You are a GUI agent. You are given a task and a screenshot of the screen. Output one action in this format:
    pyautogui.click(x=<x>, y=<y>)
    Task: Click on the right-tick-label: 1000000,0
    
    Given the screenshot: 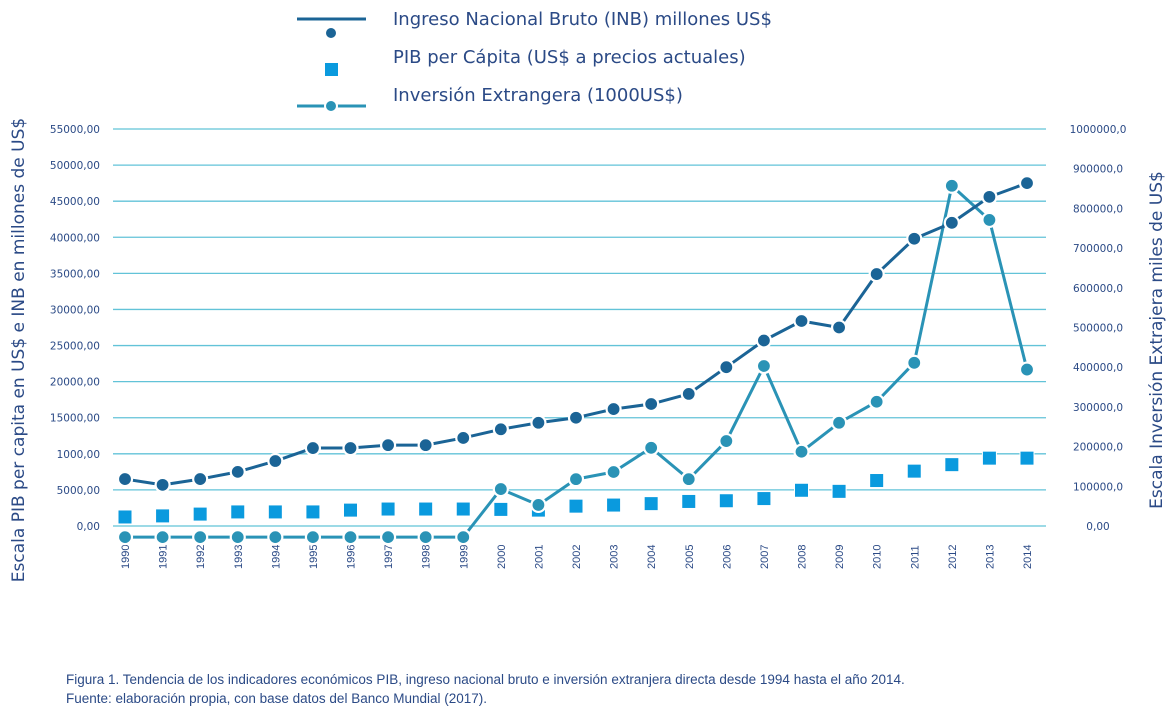 What is the action you would take?
    pyautogui.click(x=1098, y=130)
    